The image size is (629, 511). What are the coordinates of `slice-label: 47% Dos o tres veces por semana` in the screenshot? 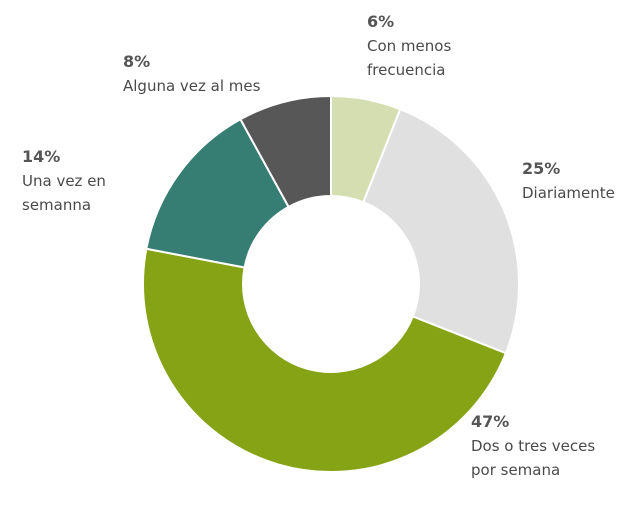 It's located at (546, 446).